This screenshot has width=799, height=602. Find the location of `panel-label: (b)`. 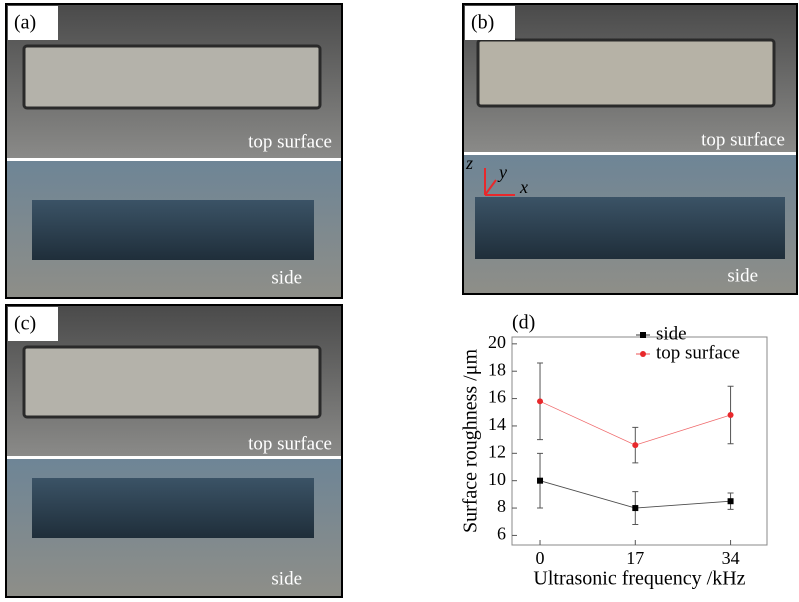

panel-label: (b) is located at coordinates (482, 23).